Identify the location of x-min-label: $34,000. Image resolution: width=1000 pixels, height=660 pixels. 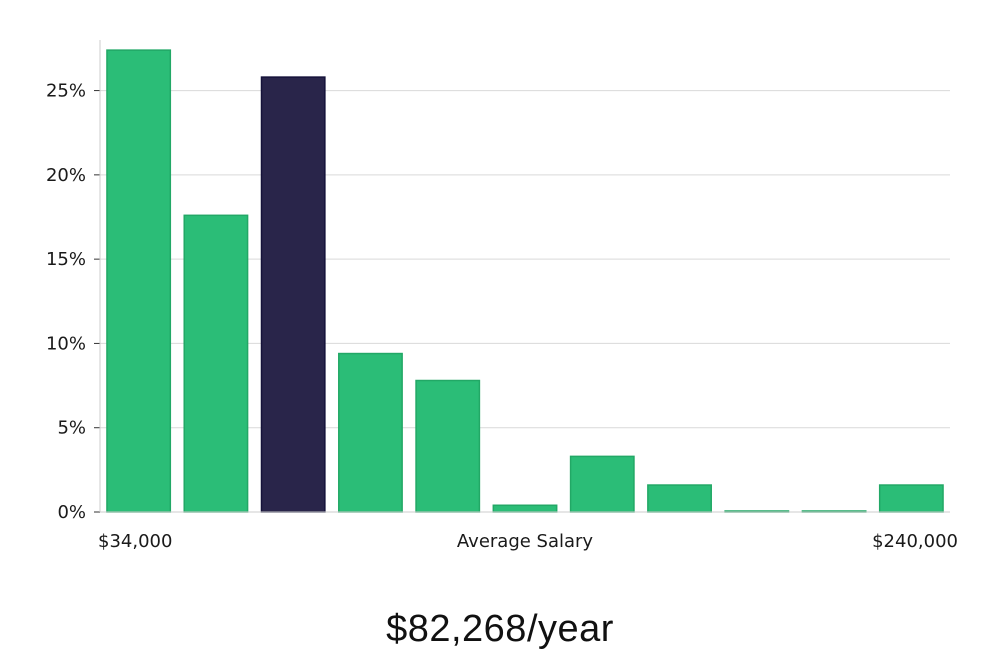
(135, 541).